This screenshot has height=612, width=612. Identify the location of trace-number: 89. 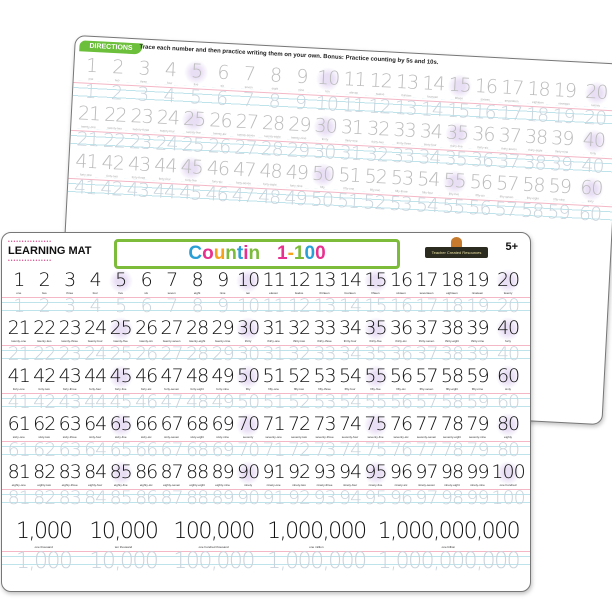
(223, 498).